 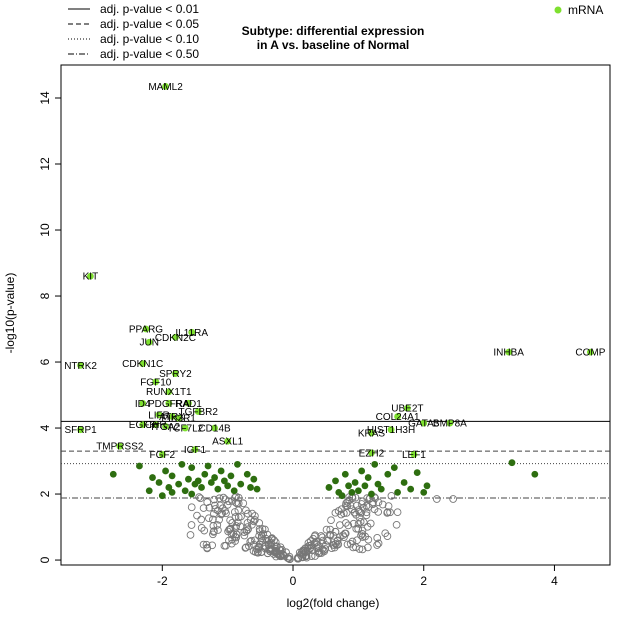 What do you see at coordinates (45, 427) in the screenshot?
I see `y-tick-label: 4` at bounding box center [45, 427].